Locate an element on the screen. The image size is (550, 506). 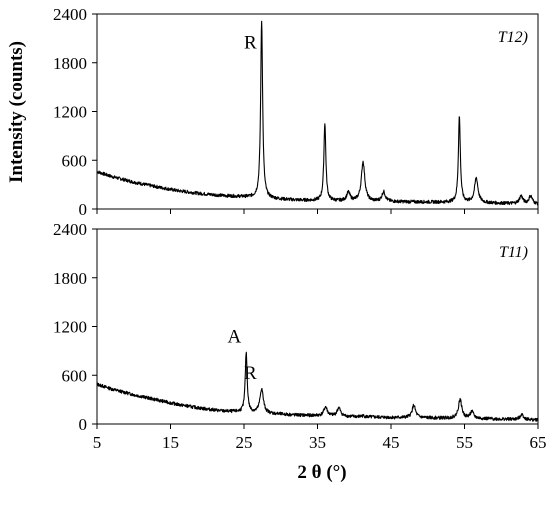
x-tick-label: 45 is located at coordinates (391, 442).